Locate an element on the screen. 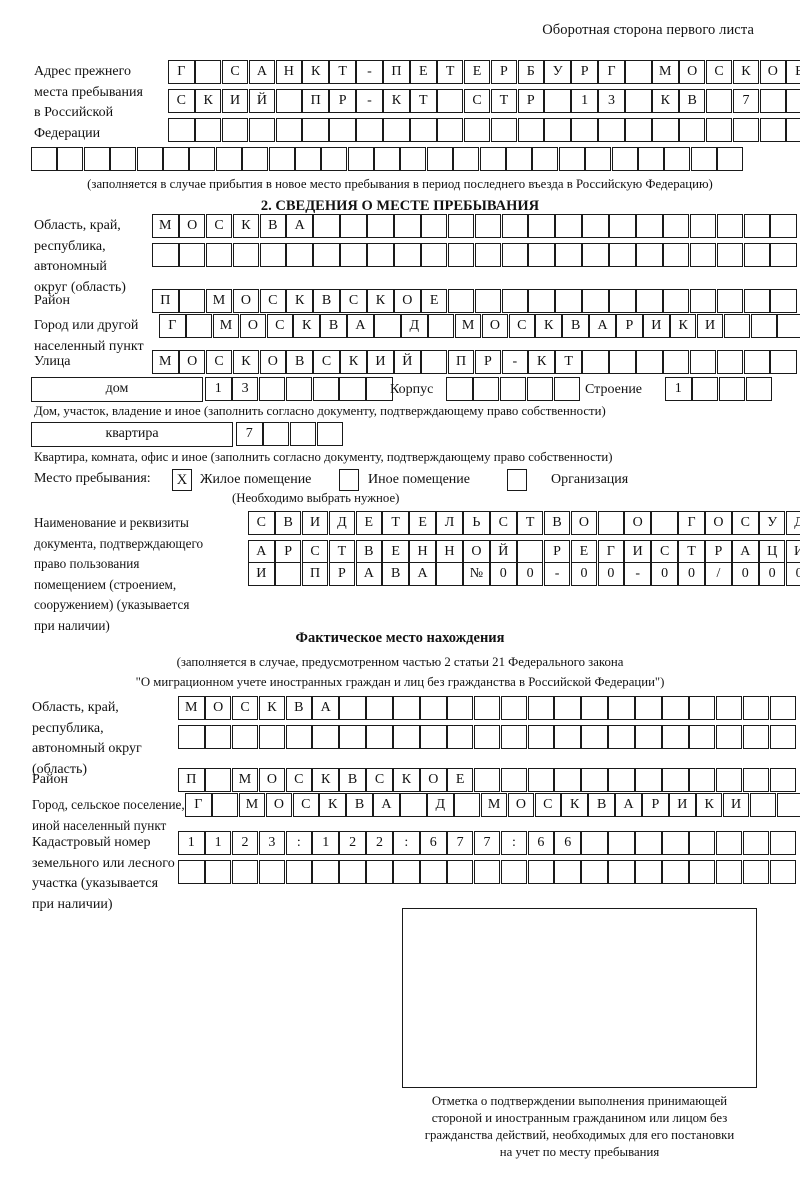 The width and height of the screenshot is (800, 1180). korpus-cells is located at coordinates (513, 389).